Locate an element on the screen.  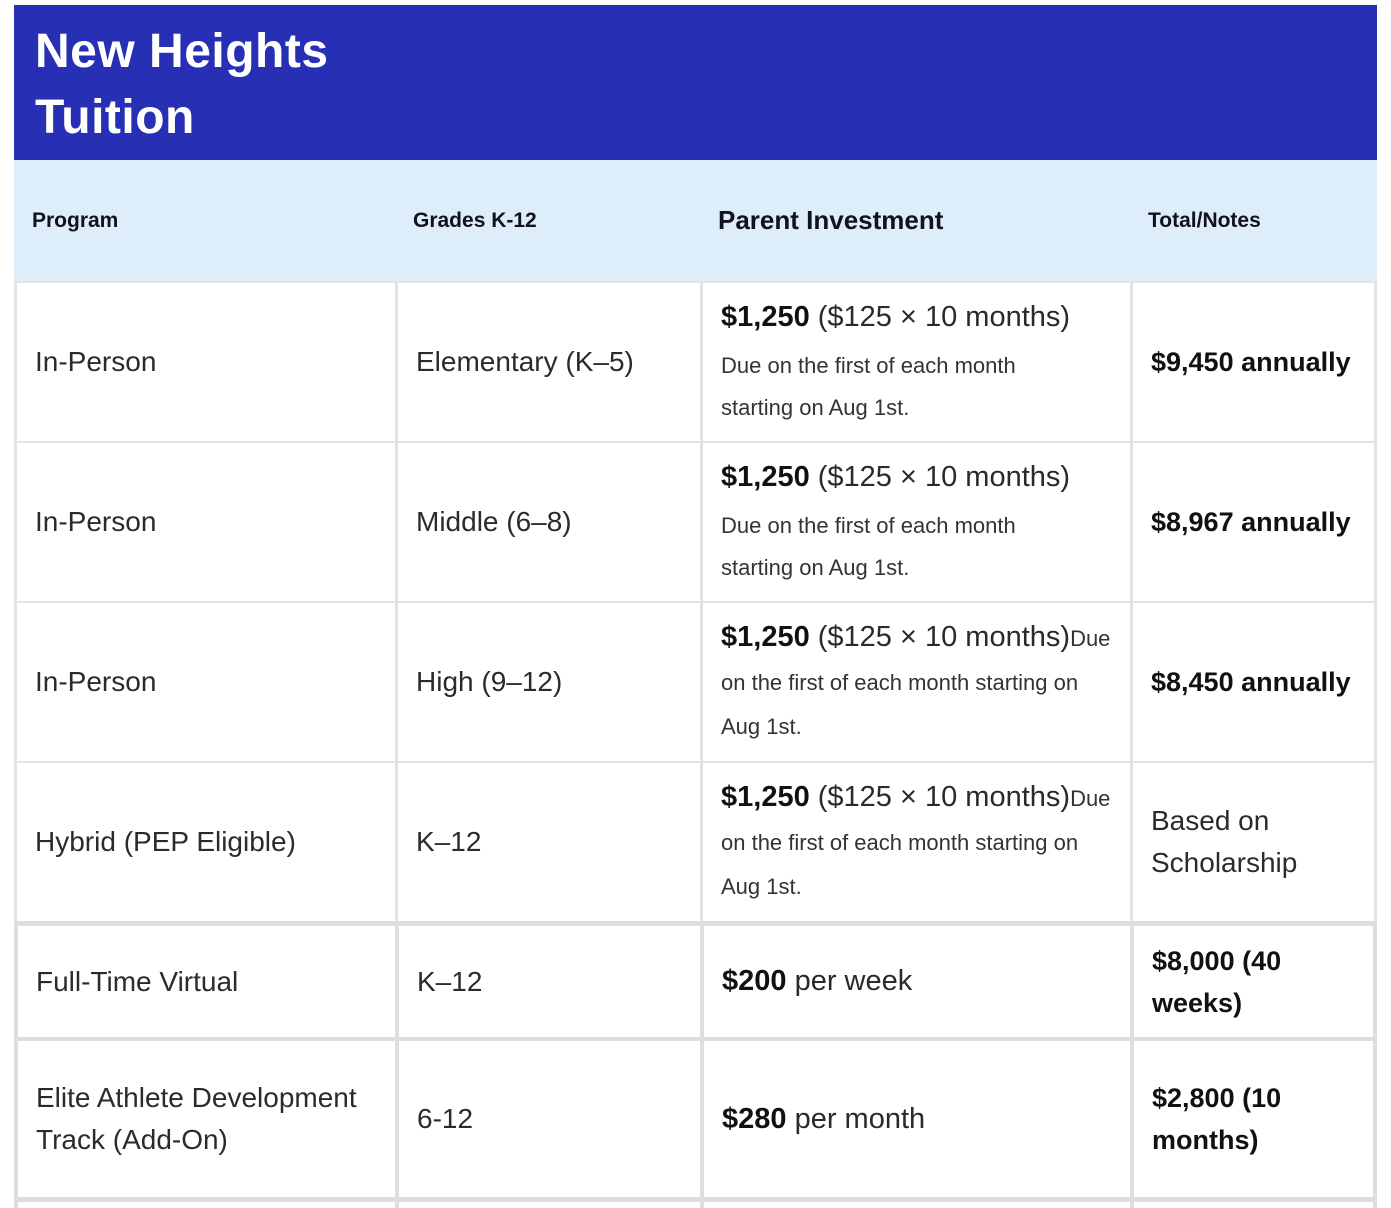
cell-program is located at coordinates (204, 1205).